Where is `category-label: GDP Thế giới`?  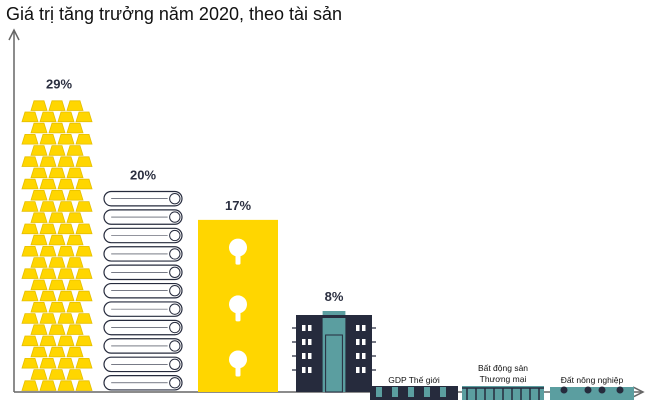
category-label: GDP Thế giới is located at coordinates (414, 380).